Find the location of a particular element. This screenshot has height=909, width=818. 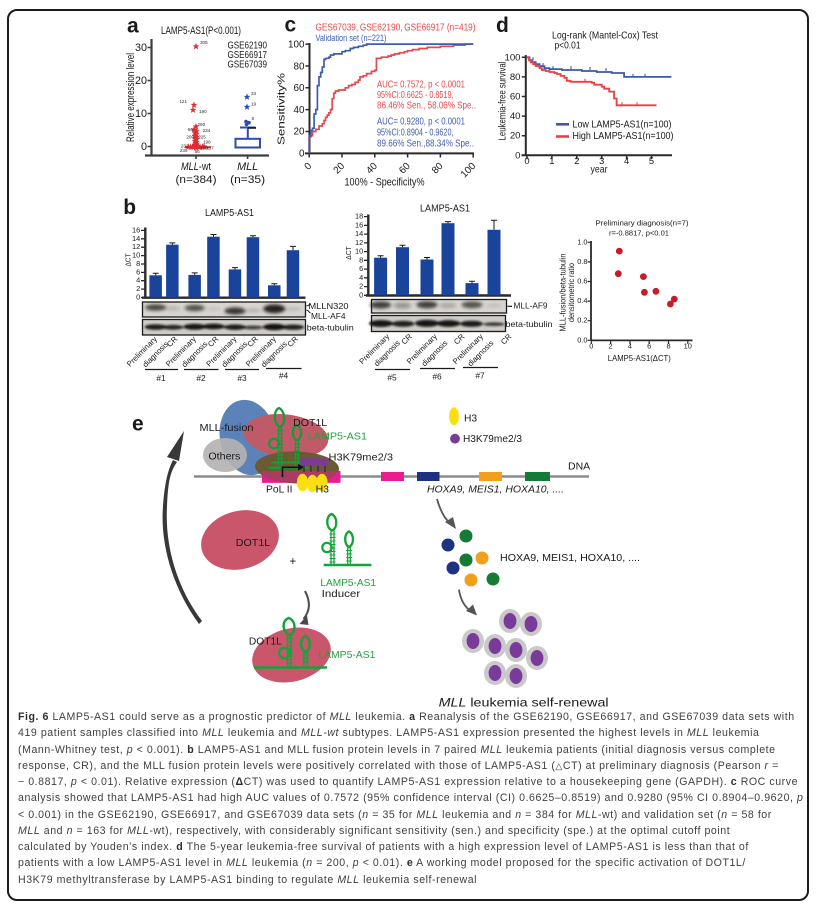

svg-text: 290 is located at coordinates (202, 124).